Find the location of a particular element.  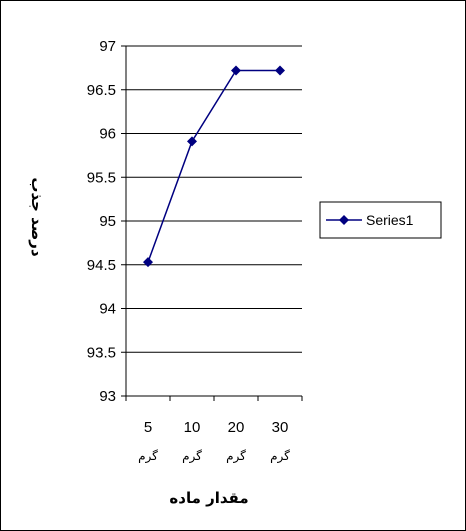

y-tick-label: 95 is located at coordinates (107, 221).